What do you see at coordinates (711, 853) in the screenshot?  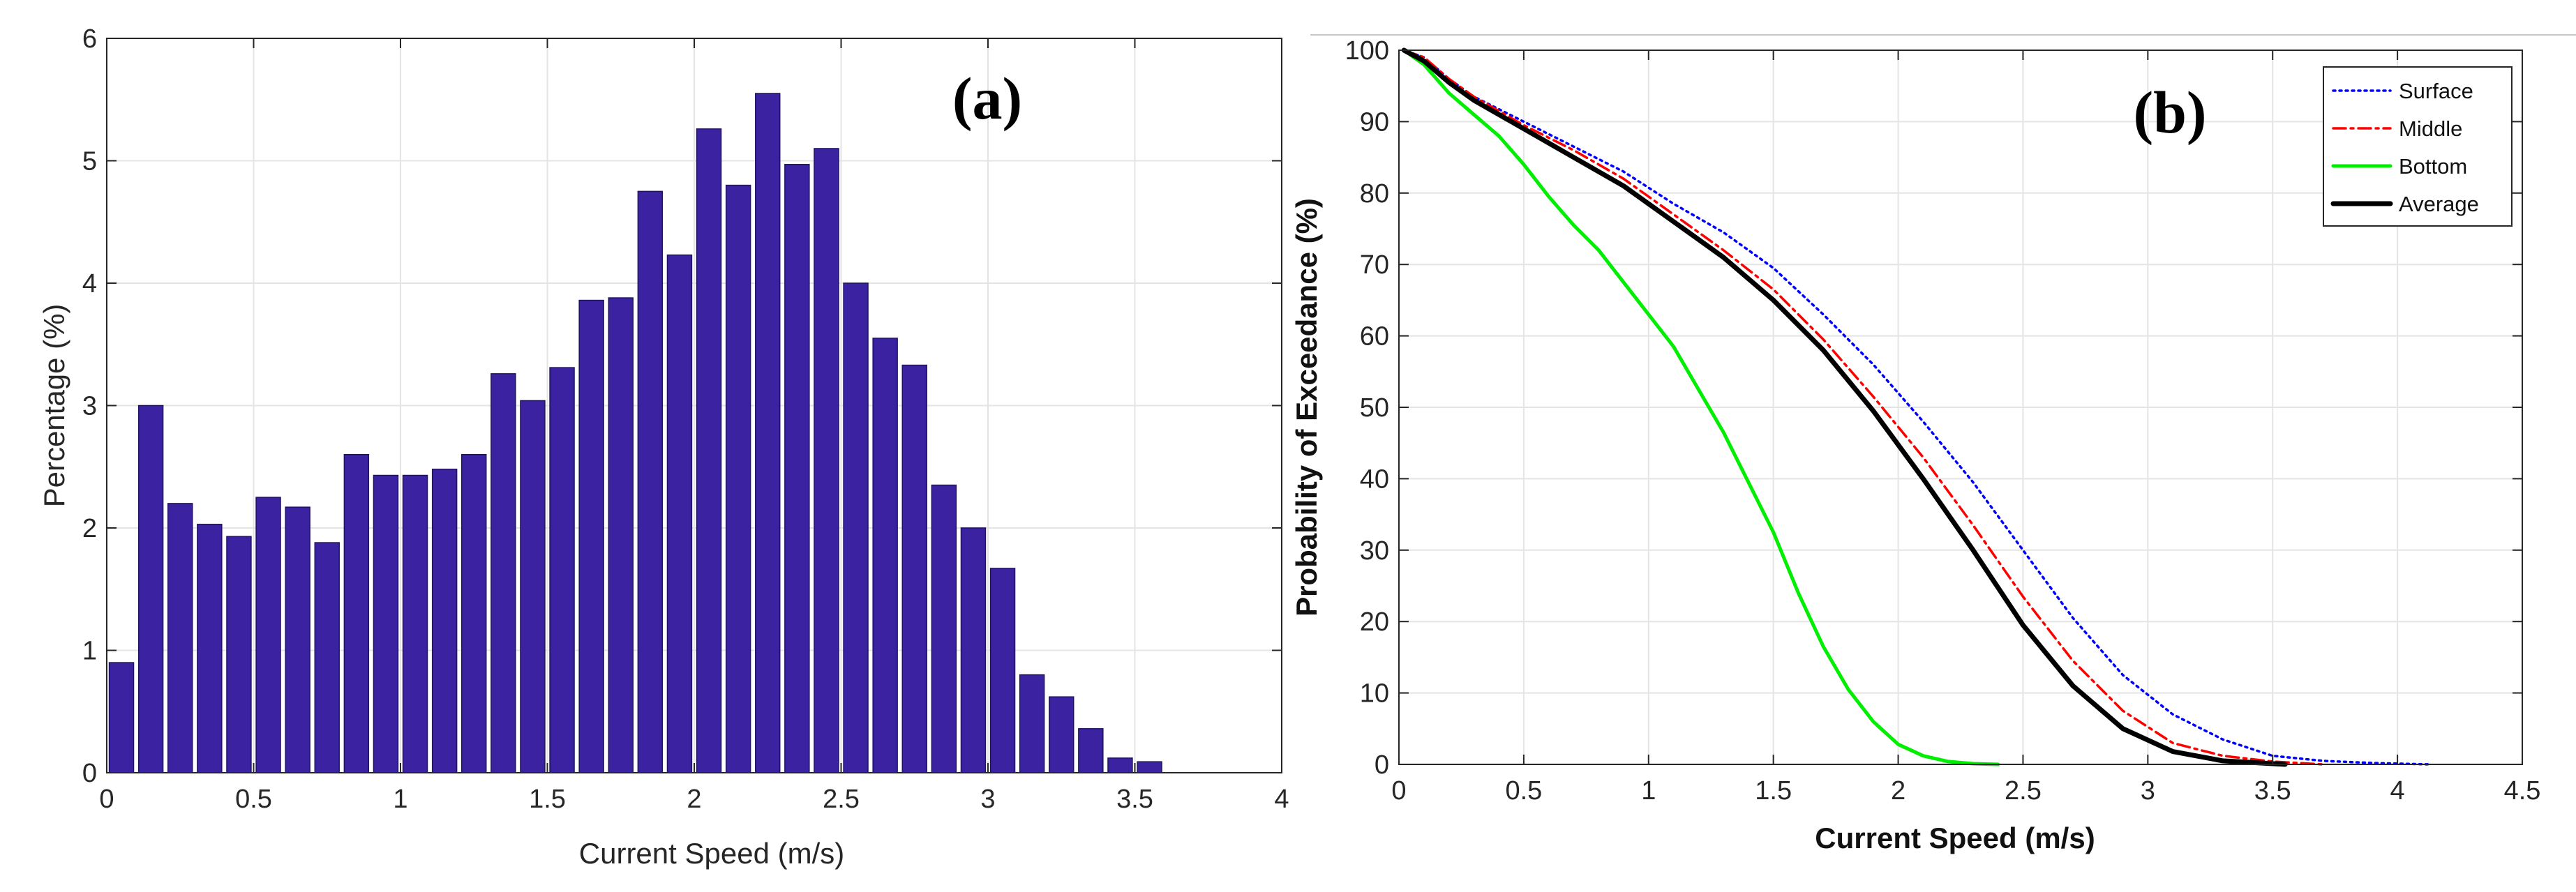 I see `panel-a-x-axis-label: Current Speed (m/s)` at bounding box center [711, 853].